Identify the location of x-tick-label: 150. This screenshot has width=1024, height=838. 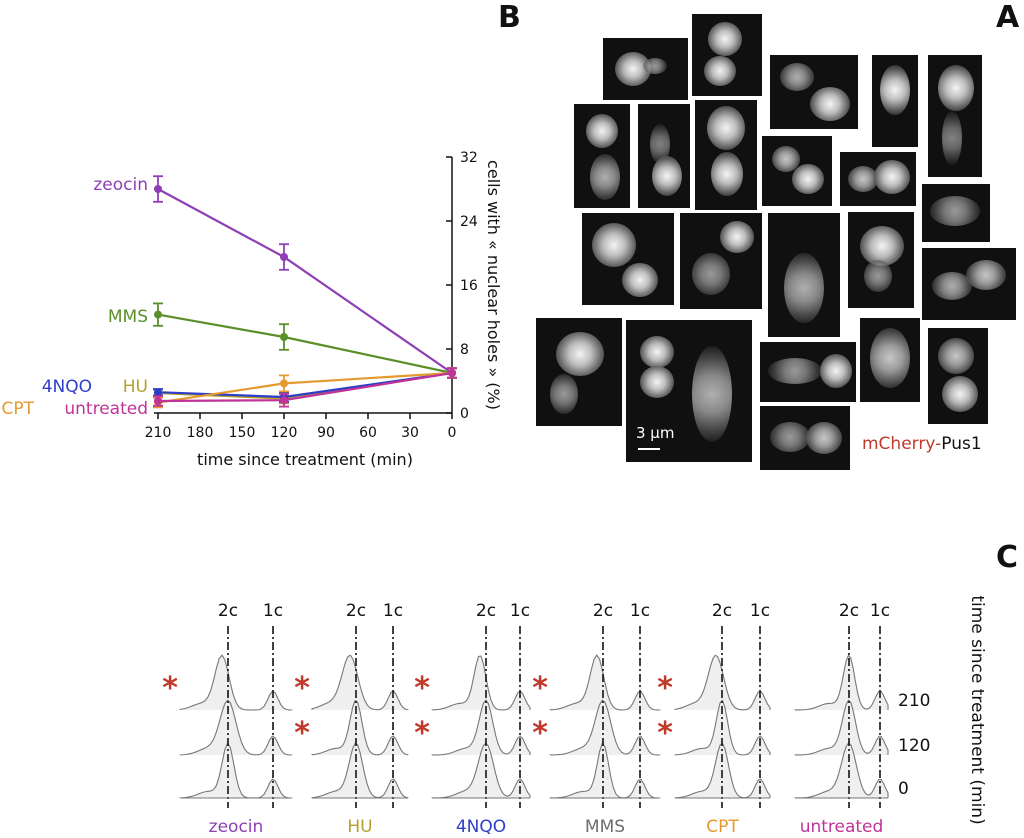
(242, 433).